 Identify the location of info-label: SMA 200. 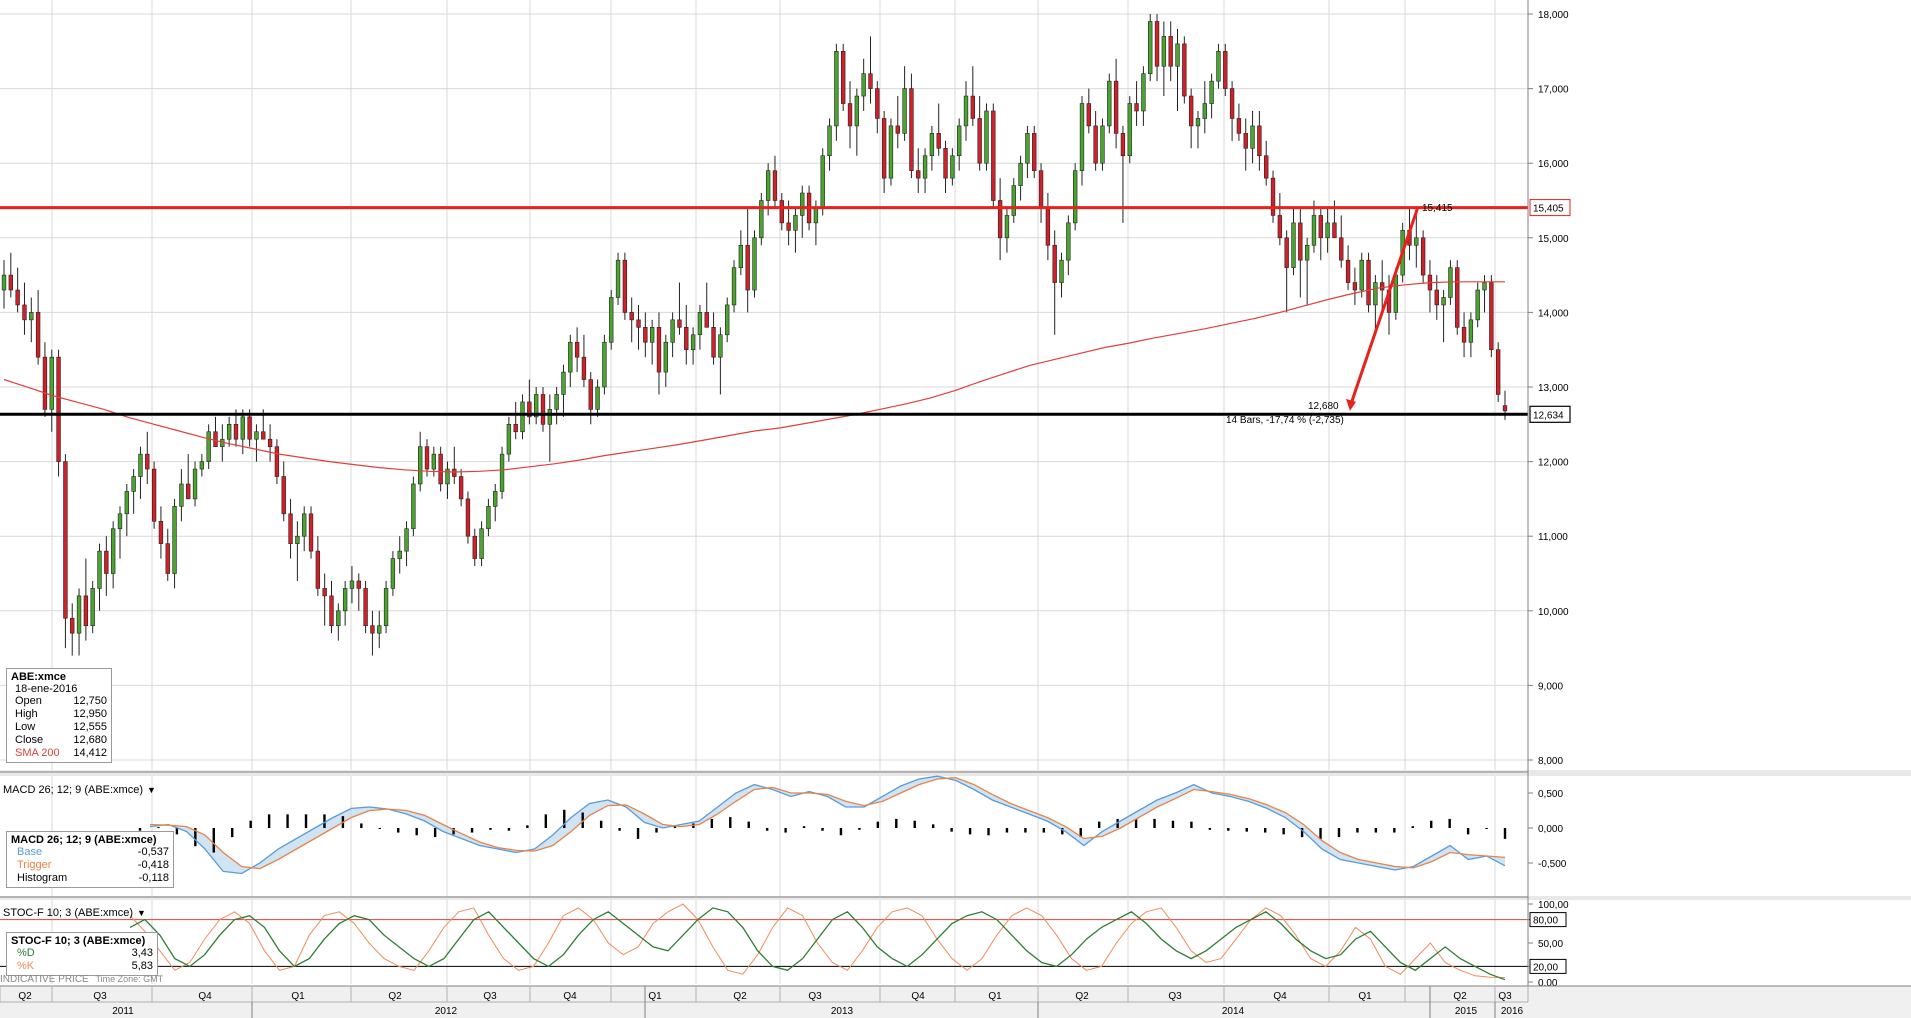
(37, 753).